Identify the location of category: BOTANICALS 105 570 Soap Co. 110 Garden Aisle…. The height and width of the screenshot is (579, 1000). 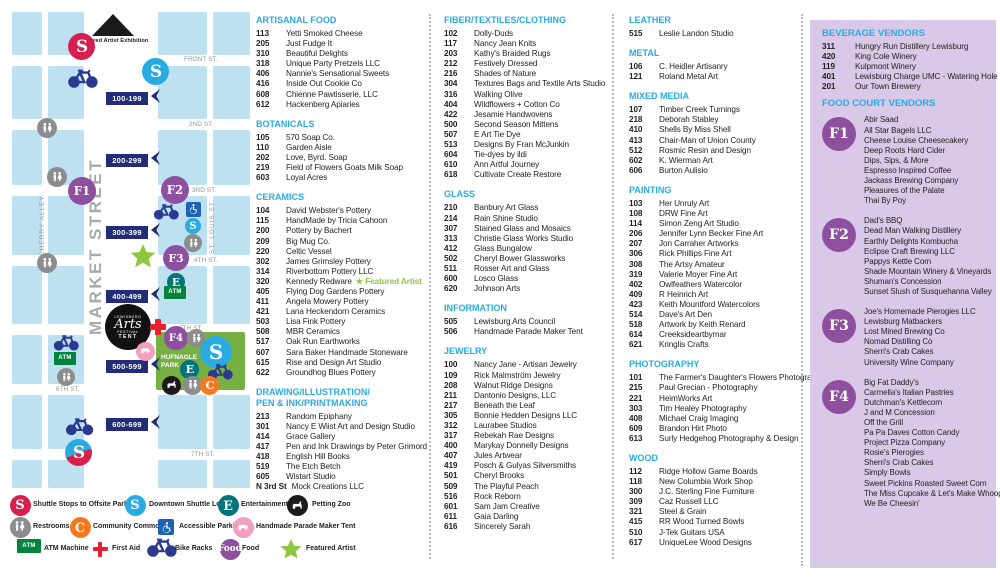
(344, 151).